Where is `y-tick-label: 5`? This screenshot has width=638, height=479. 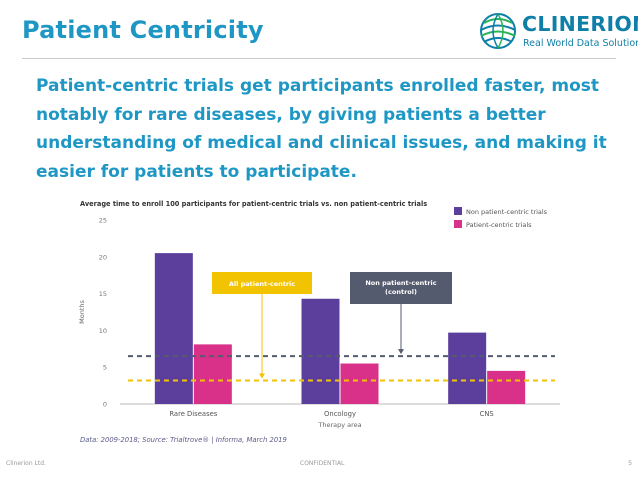 y-tick-label: 5 is located at coordinates (105, 368).